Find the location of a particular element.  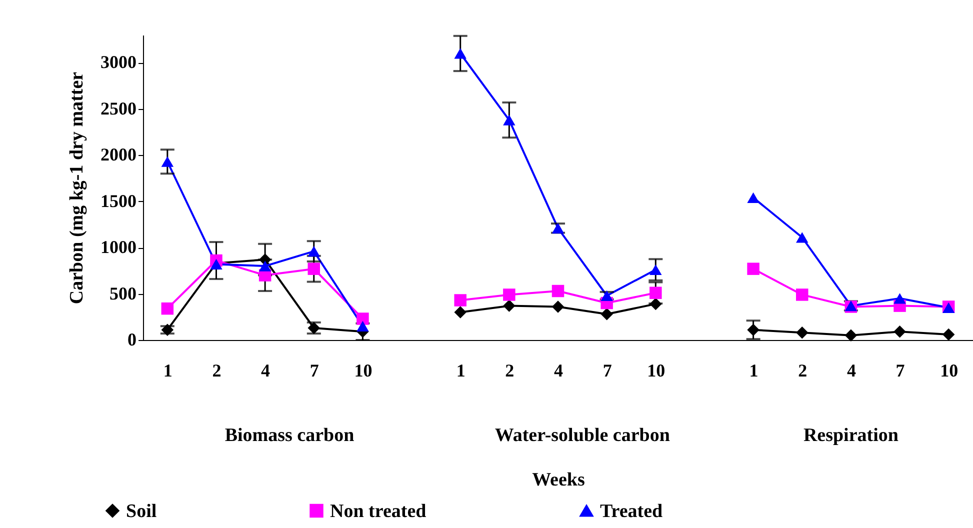

y-axis-title: Carbon (mg kg-1 dry matter is located at coordinates (77, 187).